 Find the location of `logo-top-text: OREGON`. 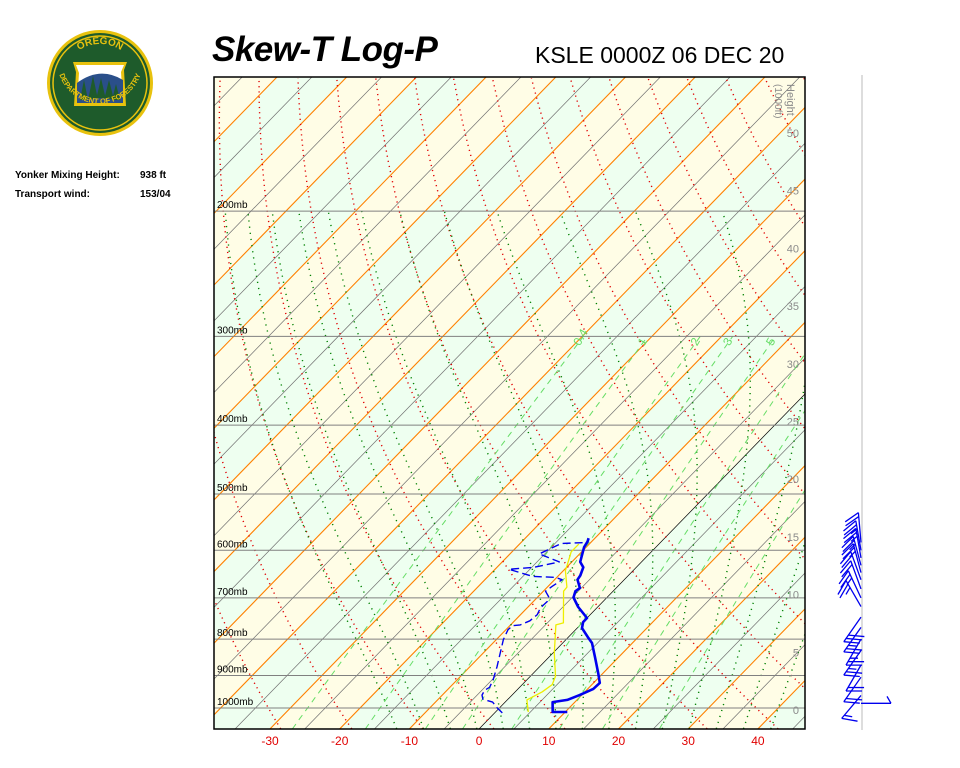

logo-top-text: OREGON is located at coordinates (100, 44).